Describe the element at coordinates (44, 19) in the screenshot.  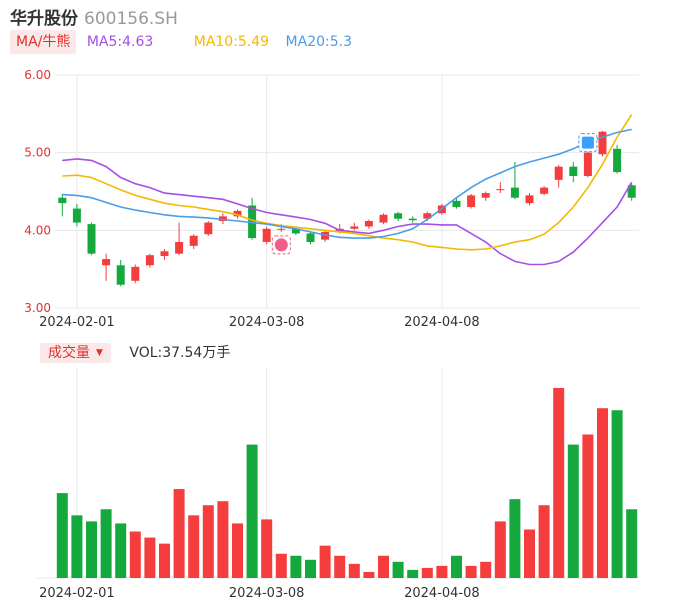
I see `stock-name: 华升股份` at that location.